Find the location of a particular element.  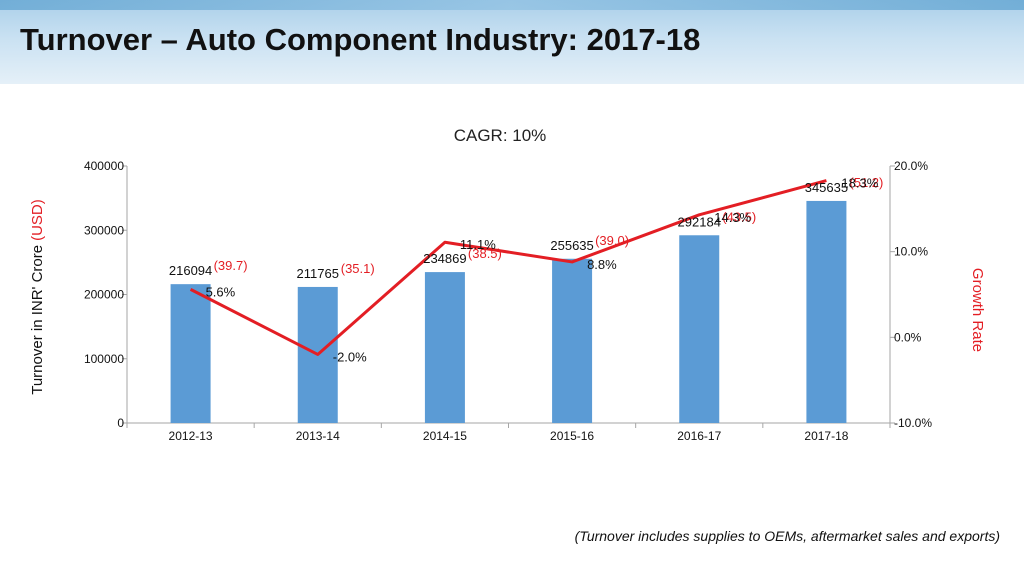

y-axis-label-main: Turnover in INR' Crore is located at coordinates (37, 320).